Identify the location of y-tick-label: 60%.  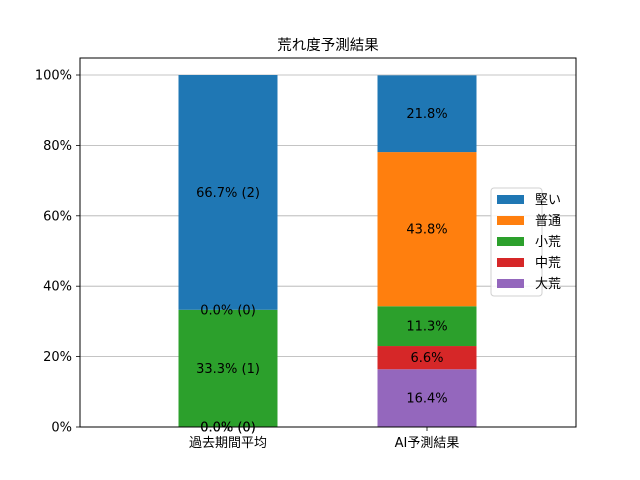
(57, 216).